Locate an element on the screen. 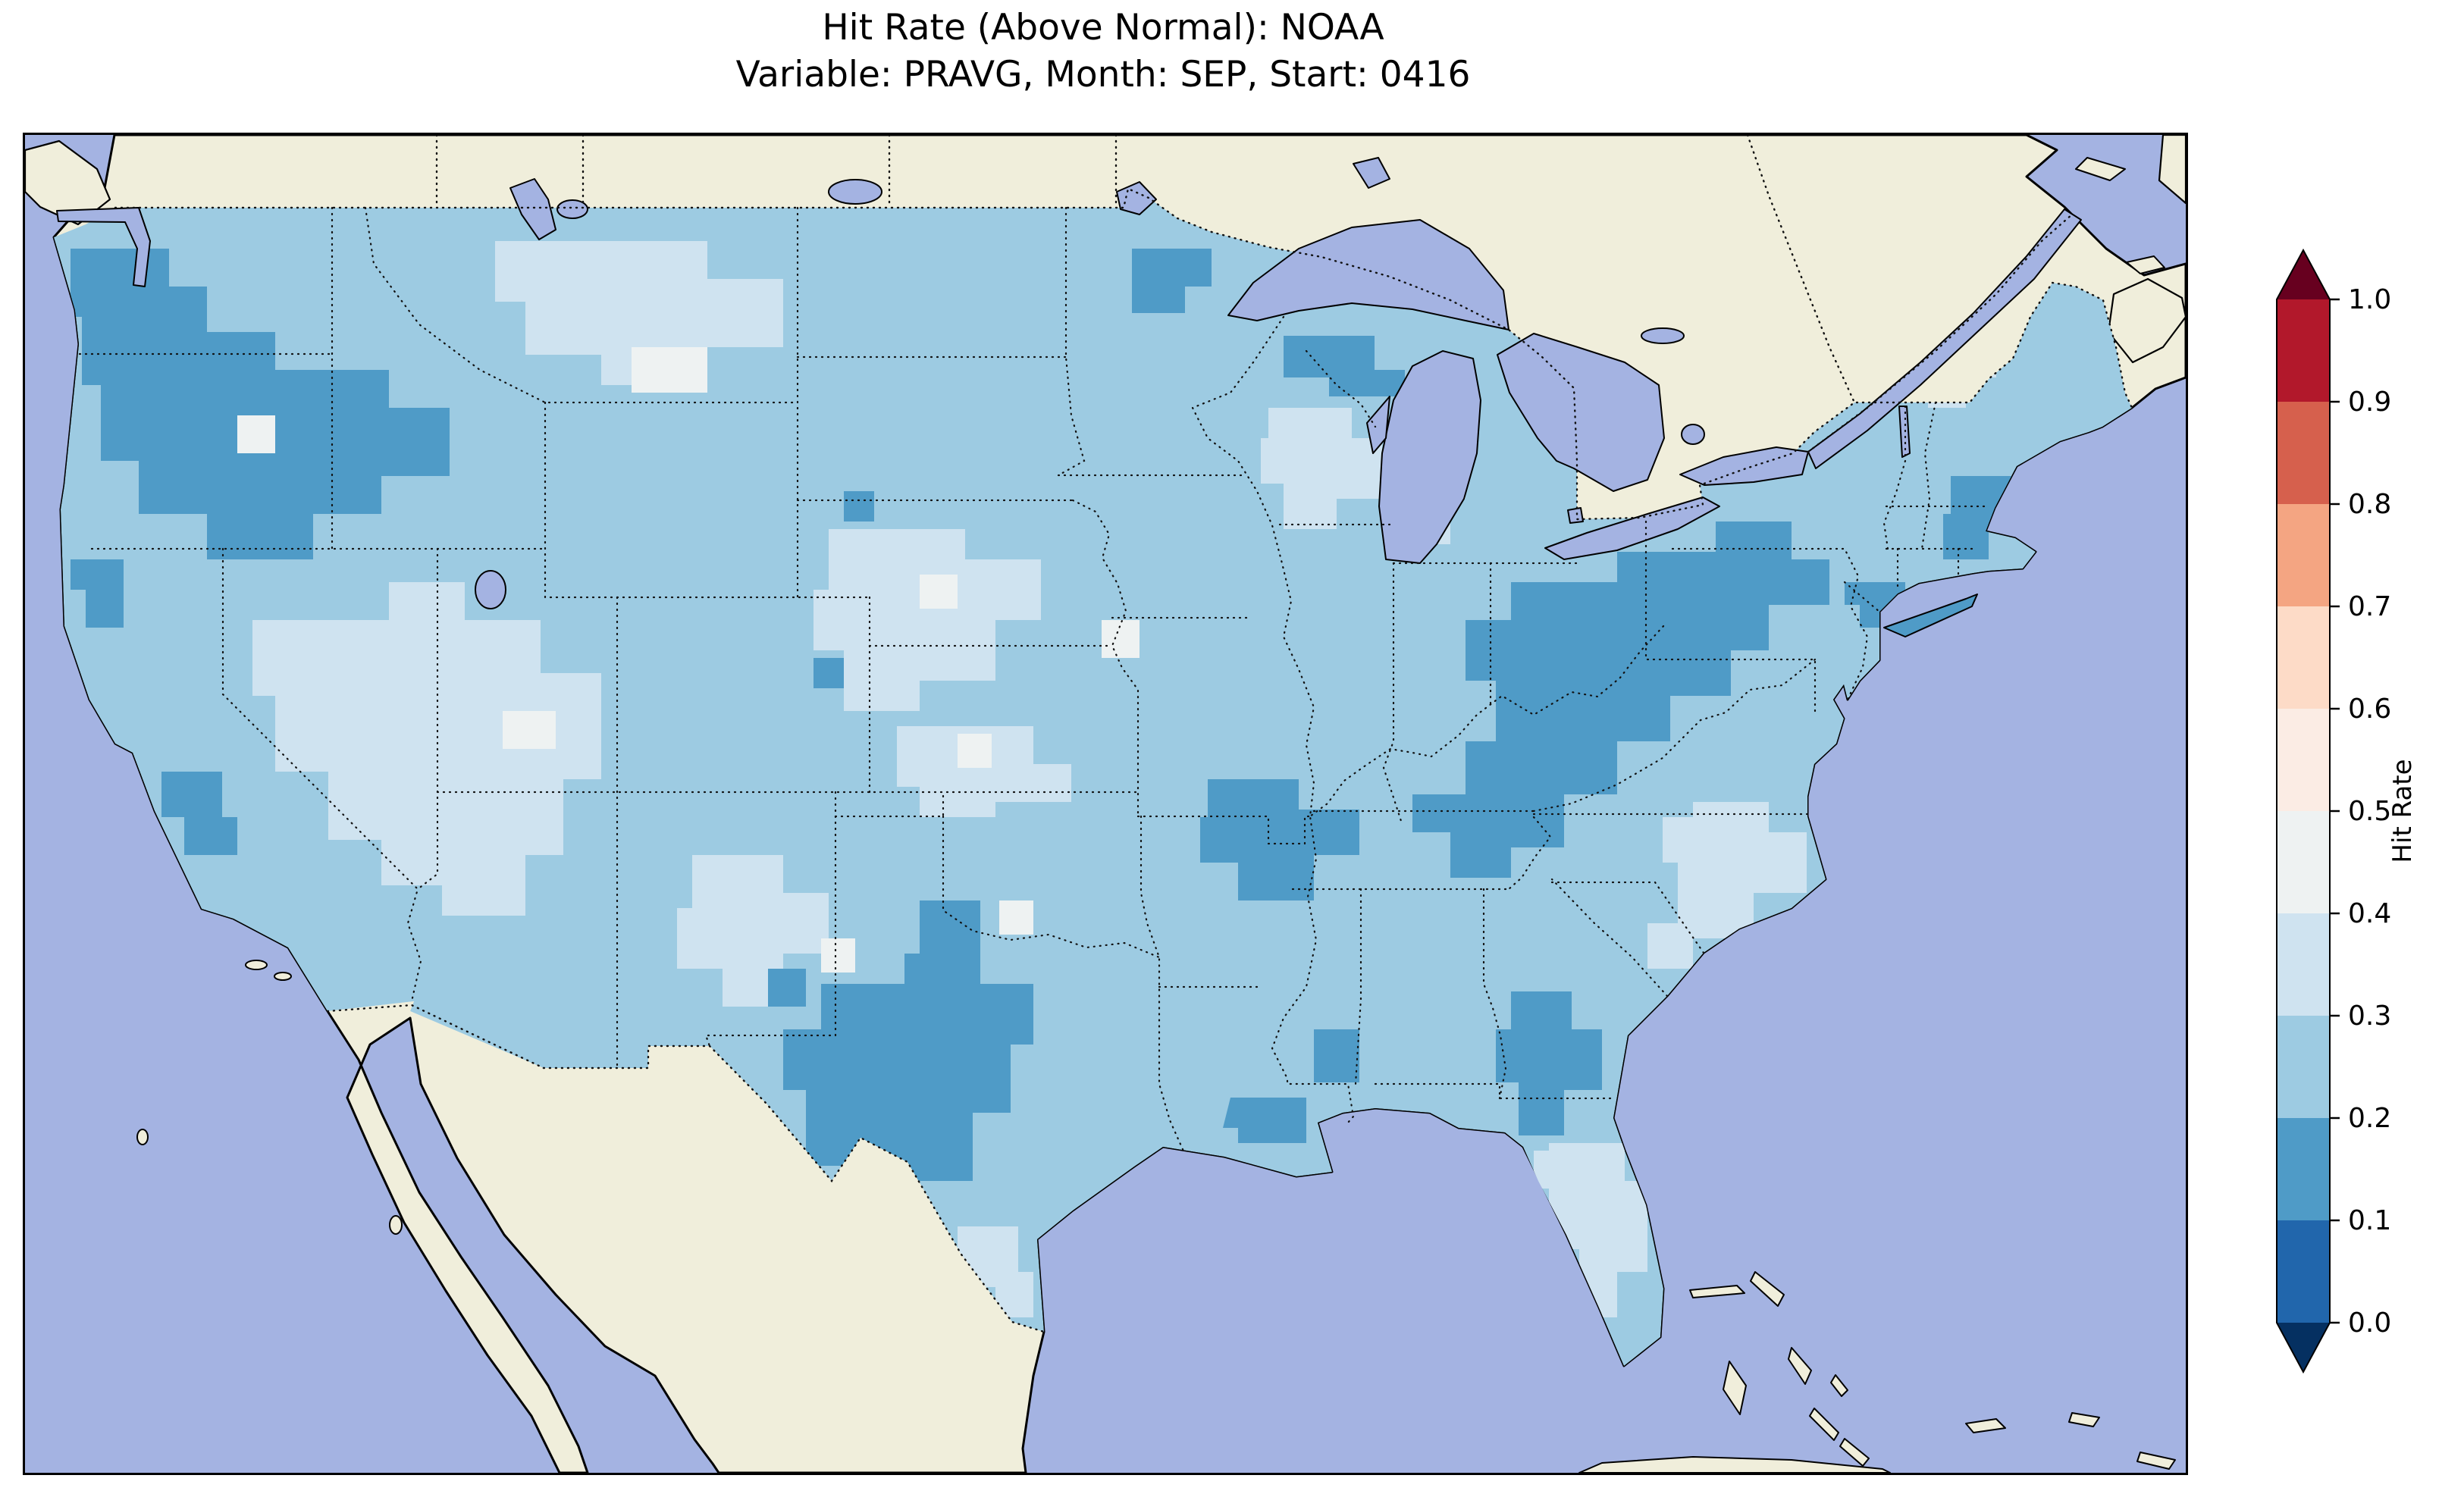  cell-nevada-utah-white is located at coordinates (529, 730).